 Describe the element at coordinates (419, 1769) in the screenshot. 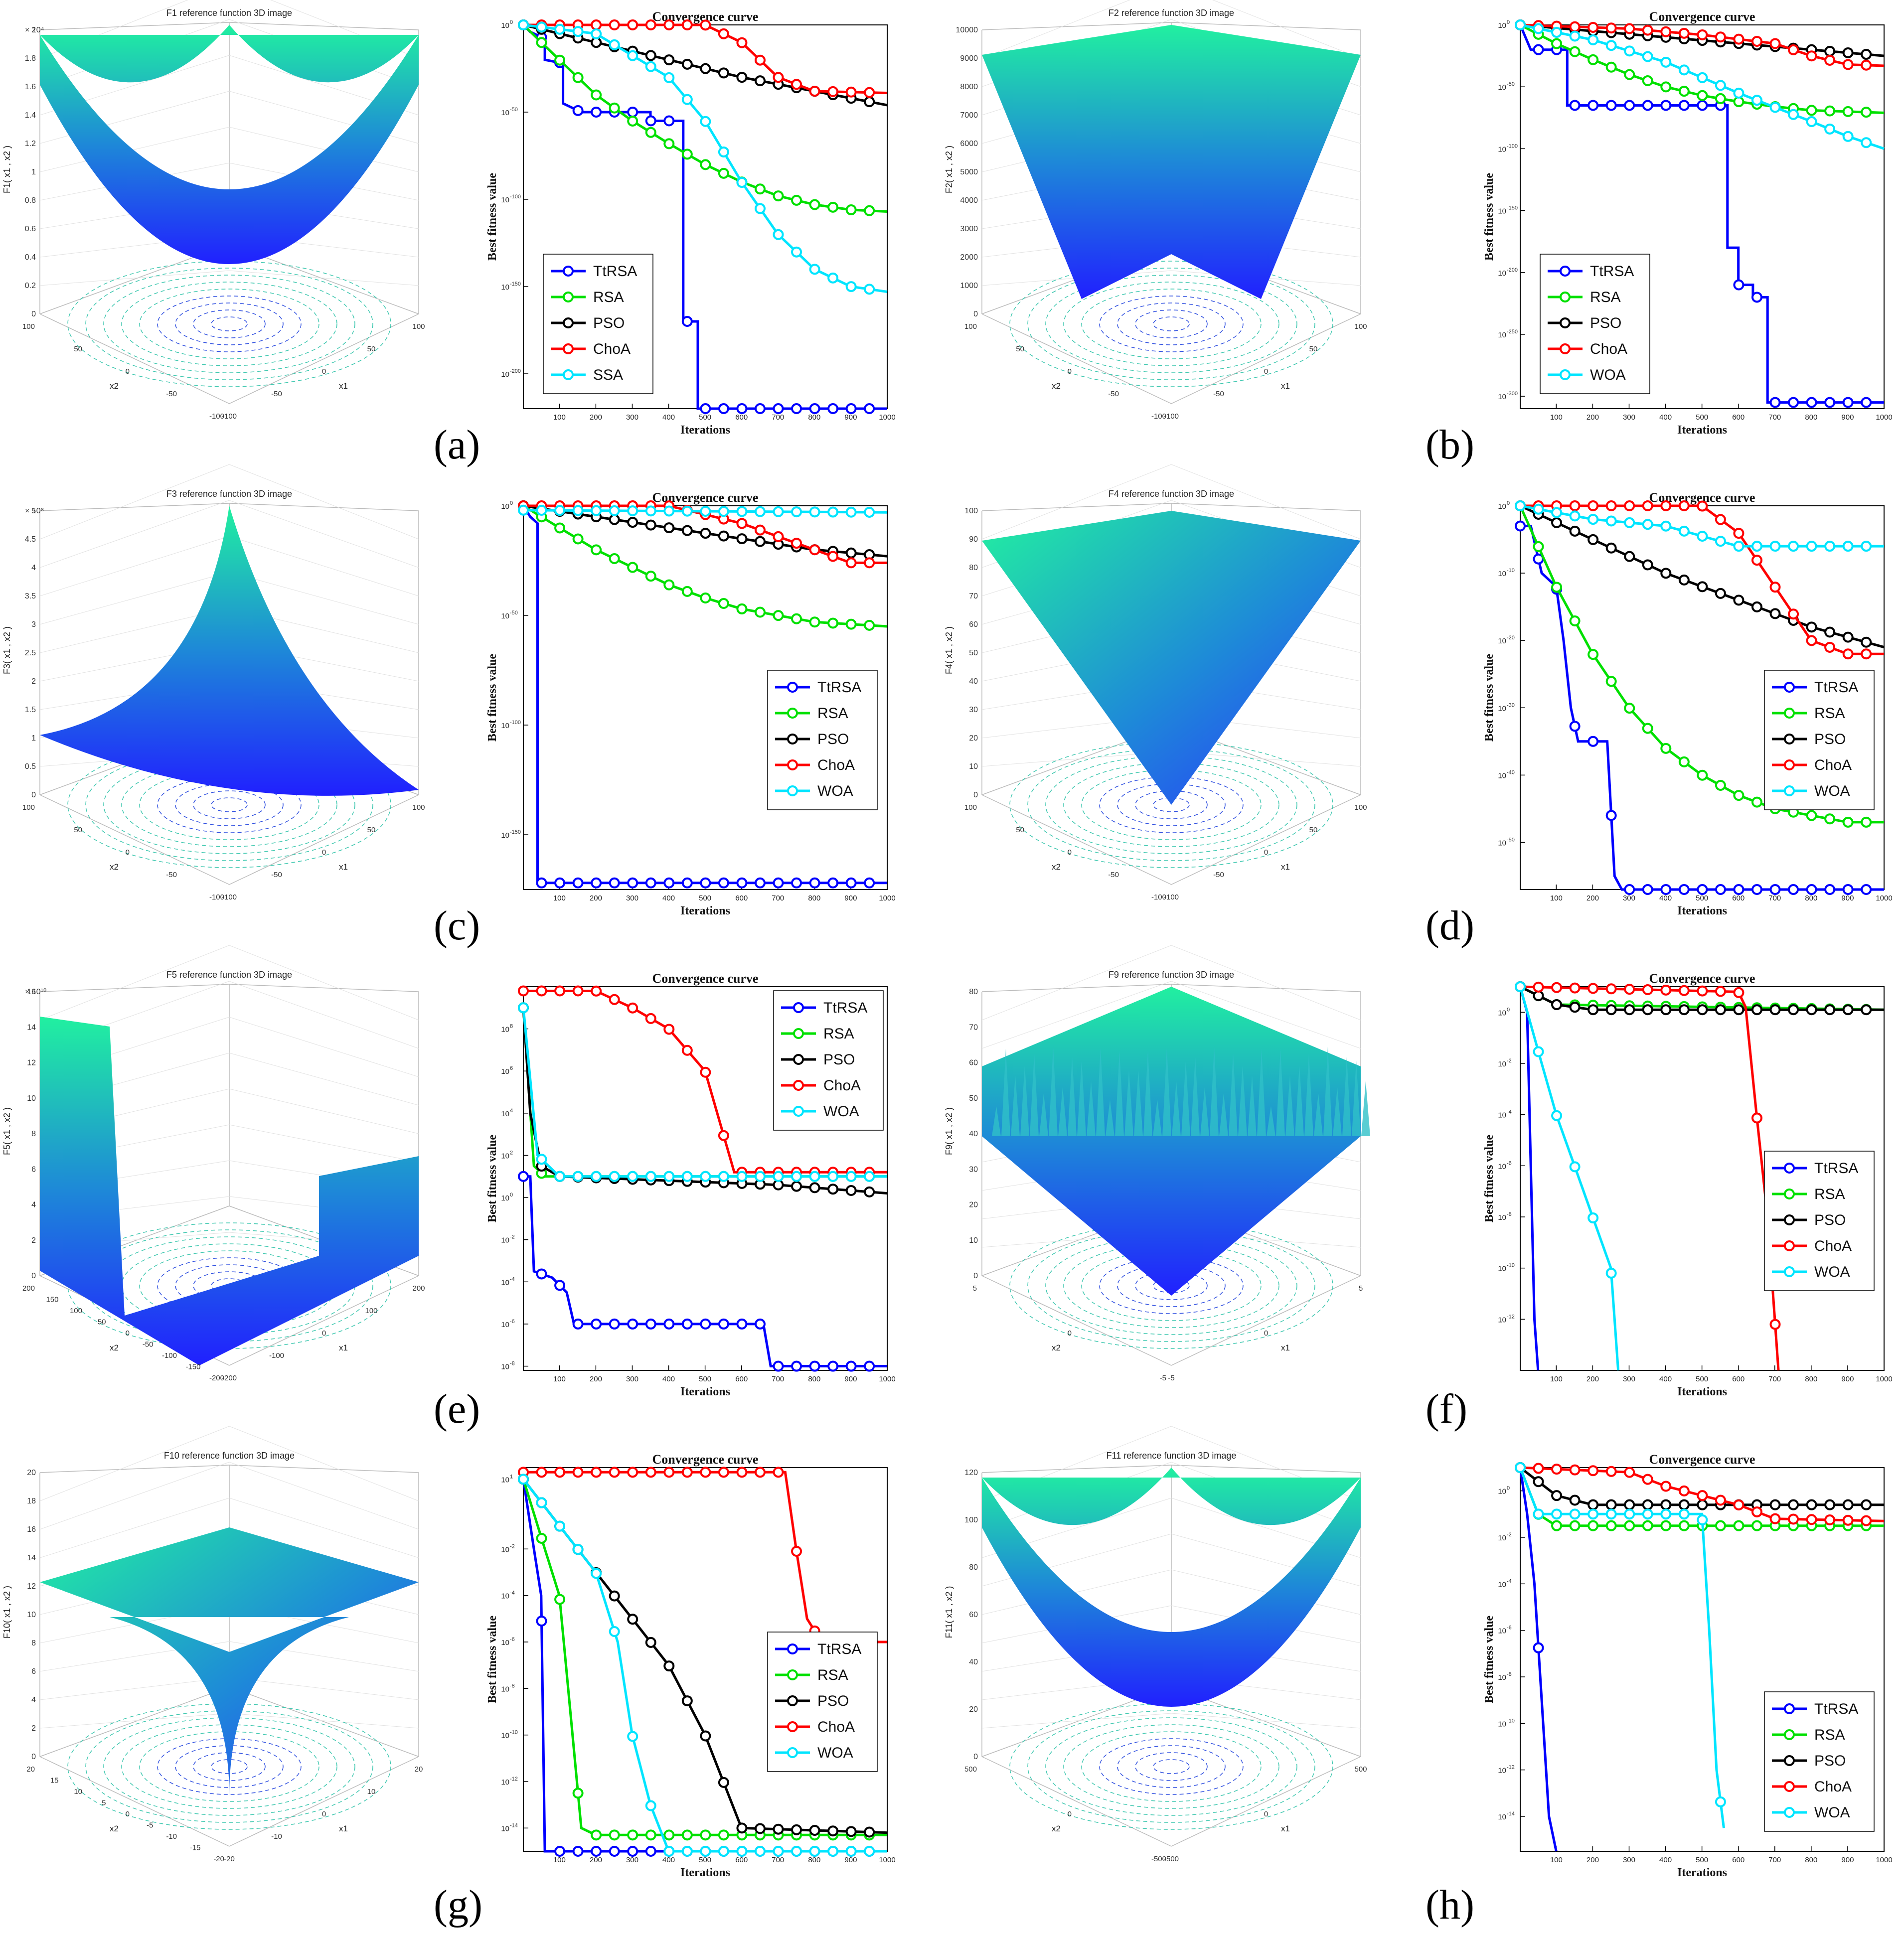

I see `x-tick: 20` at that location.